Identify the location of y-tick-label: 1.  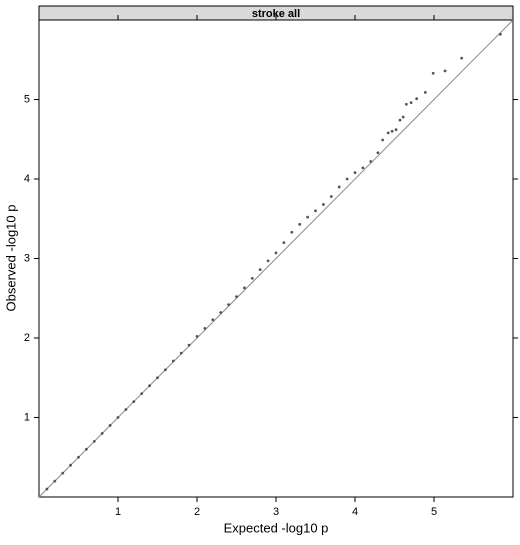
(27, 417).